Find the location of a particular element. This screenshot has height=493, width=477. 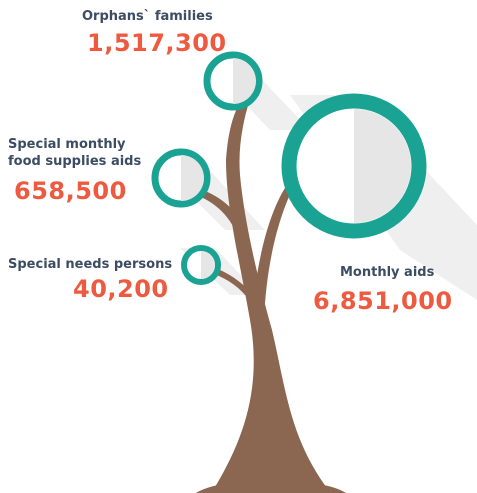

value-monthly-aids: 6,851,000 is located at coordinates (383, 301).